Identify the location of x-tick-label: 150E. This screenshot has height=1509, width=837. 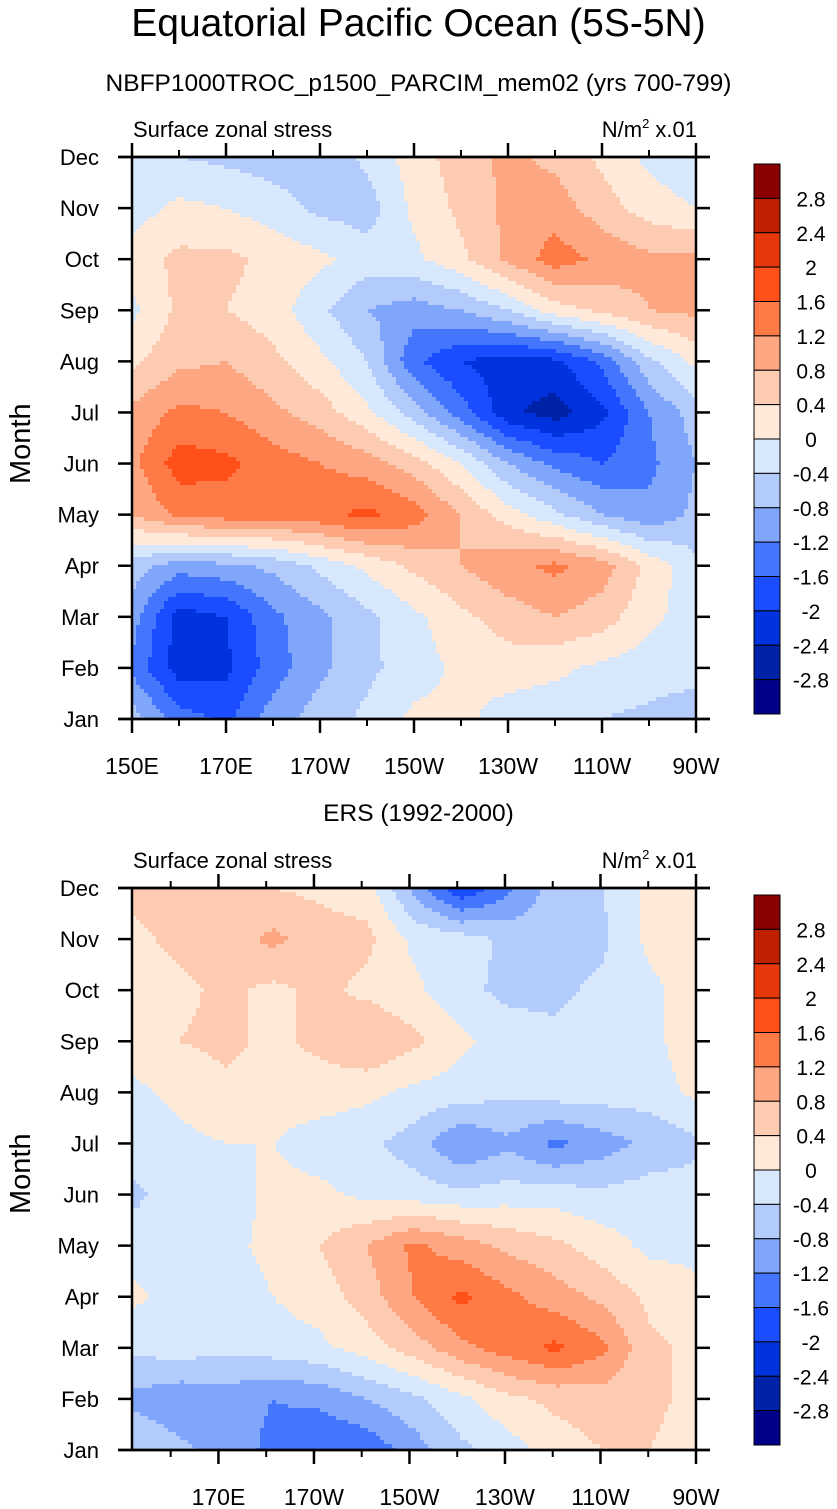
(132, 766).